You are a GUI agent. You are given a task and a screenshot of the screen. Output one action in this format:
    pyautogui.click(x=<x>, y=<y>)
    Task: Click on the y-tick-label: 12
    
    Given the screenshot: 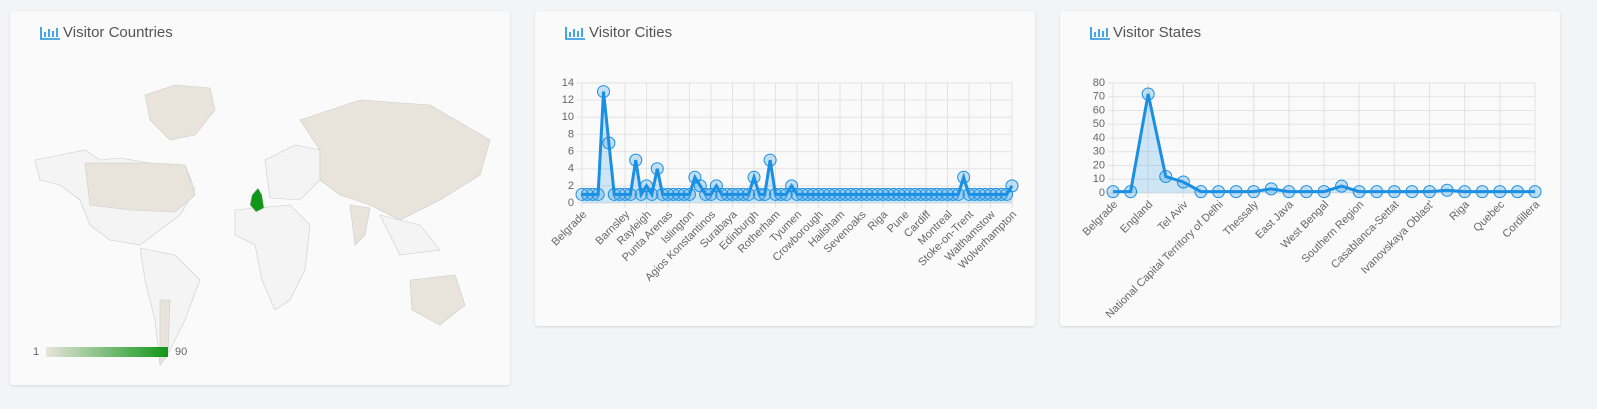 What is the action you would take?
    pyautogui.click(x=568, y=100)
    